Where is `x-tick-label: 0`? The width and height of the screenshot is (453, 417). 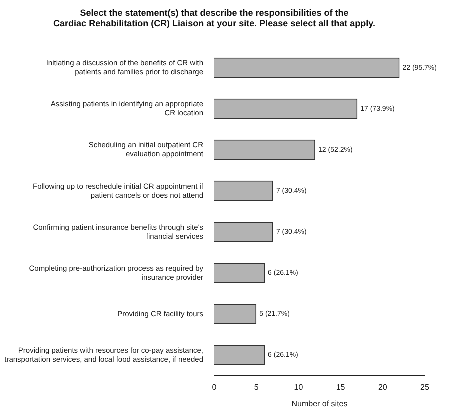 x-tick-label: 0 is located at coordinates (215, 387).